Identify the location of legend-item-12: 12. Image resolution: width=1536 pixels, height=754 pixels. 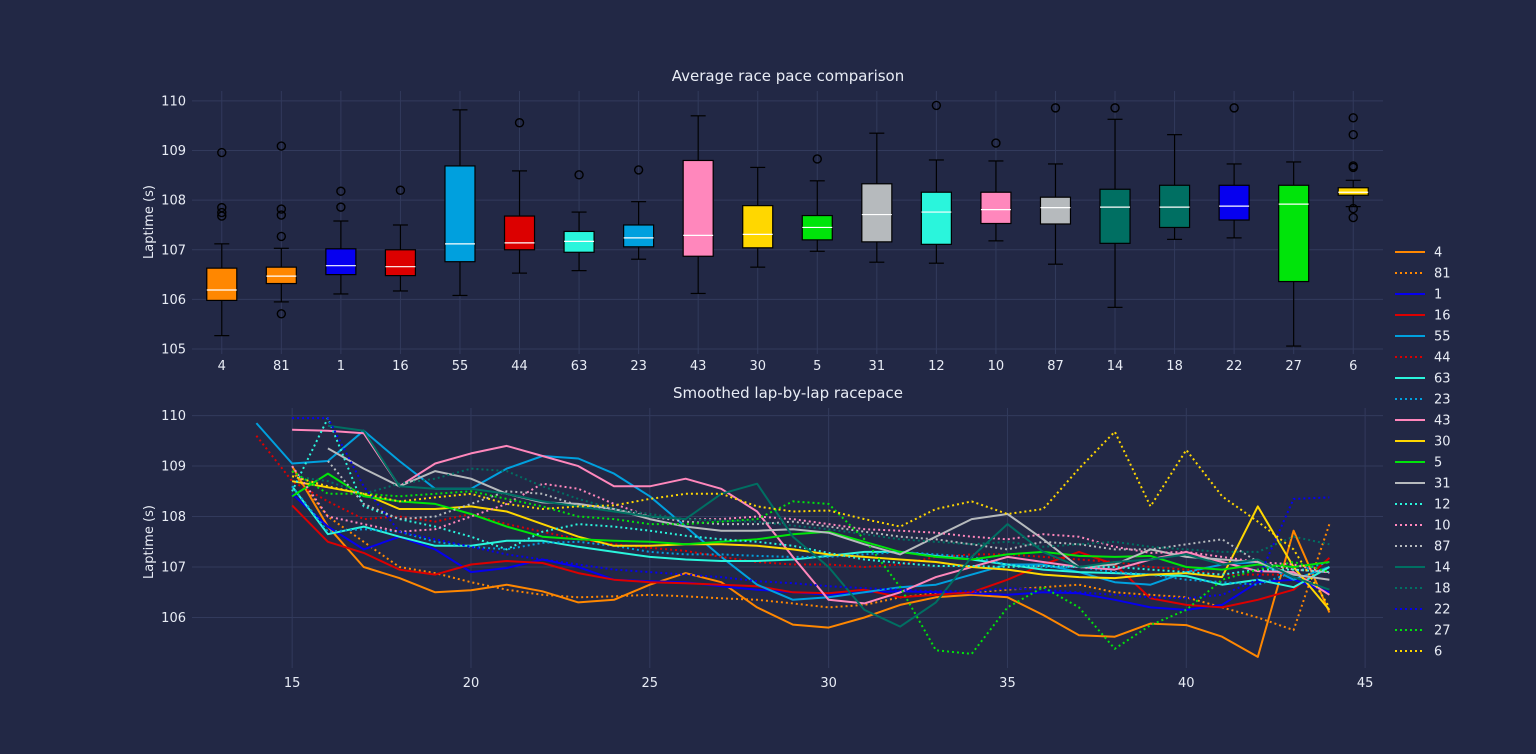
(1423, 505).